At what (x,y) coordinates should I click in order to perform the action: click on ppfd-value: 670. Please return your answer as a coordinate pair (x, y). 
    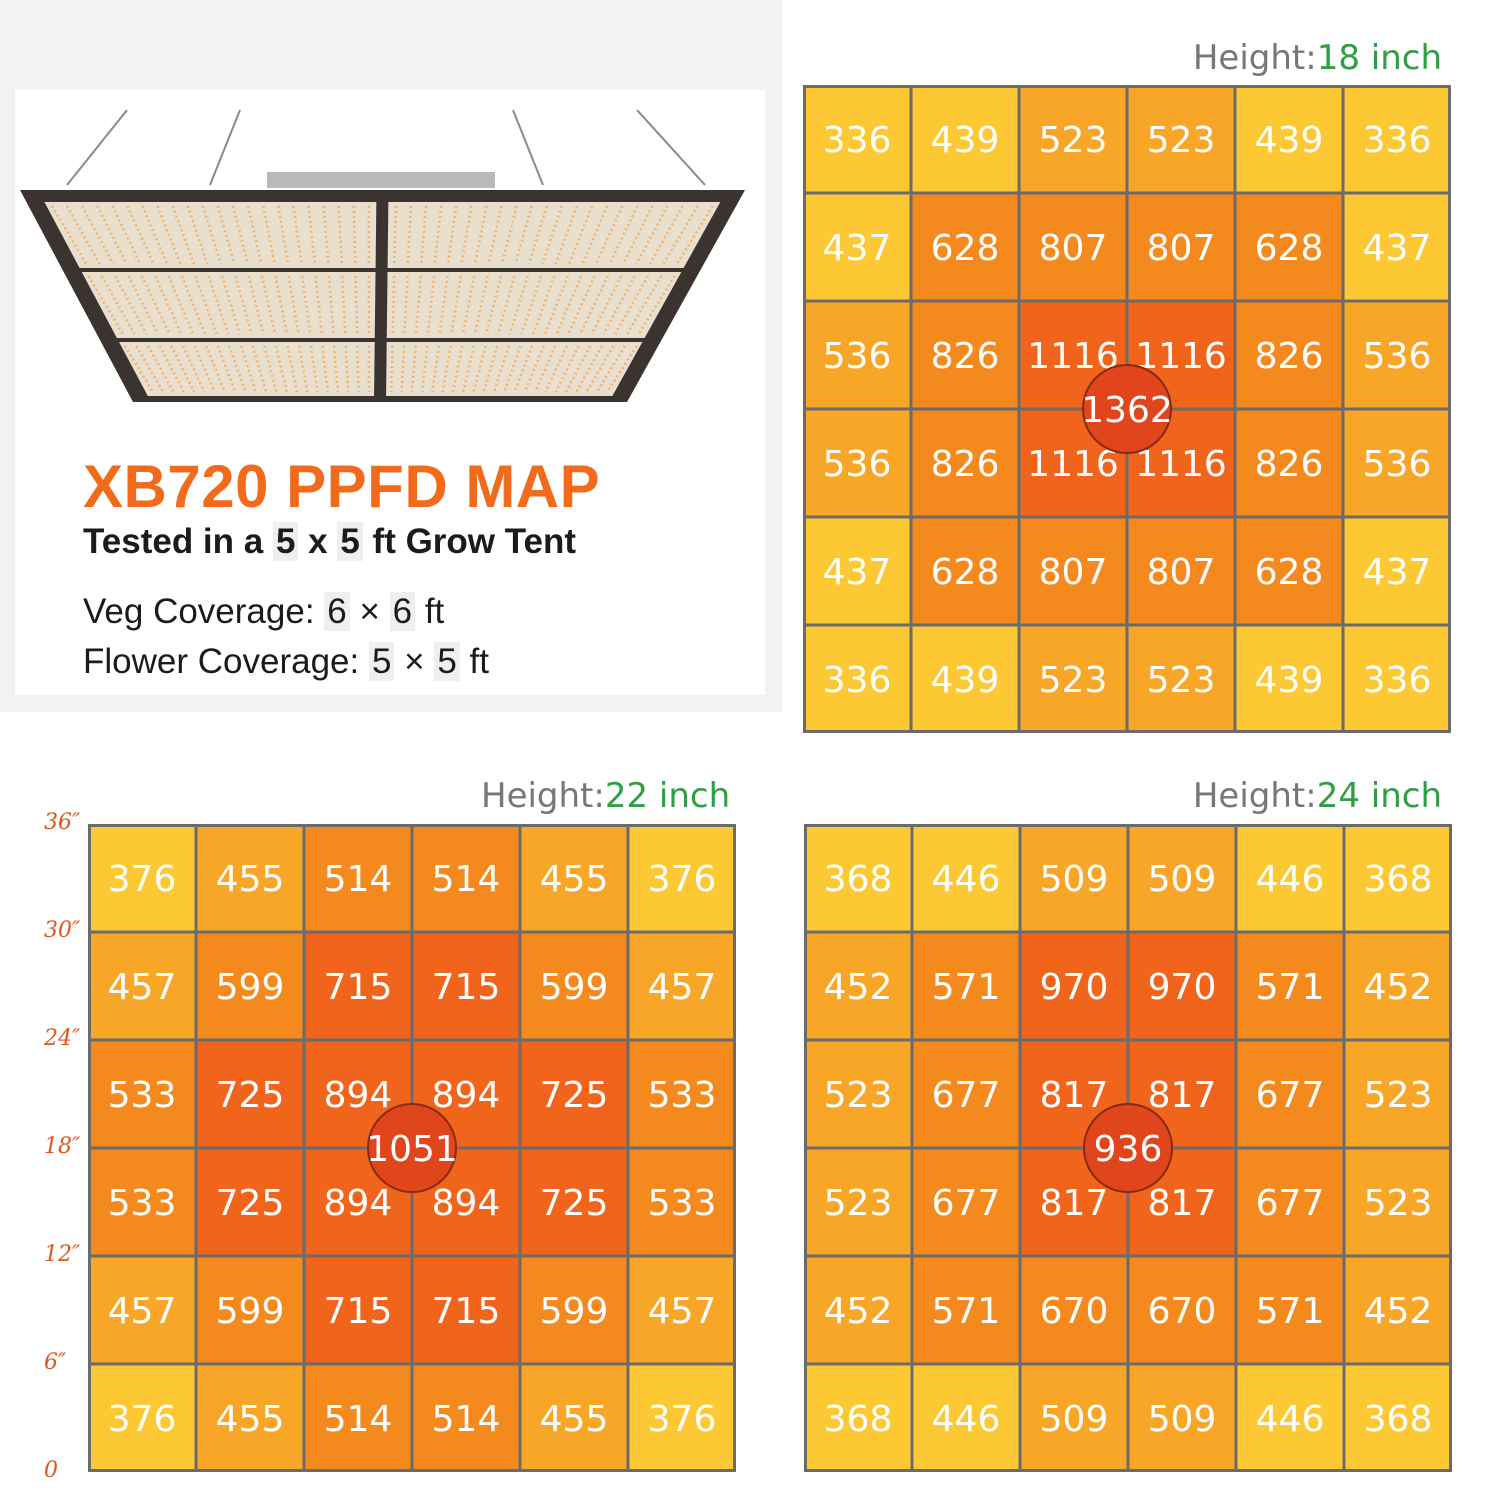
    Looking at the image, I should click on (1074, 1311).